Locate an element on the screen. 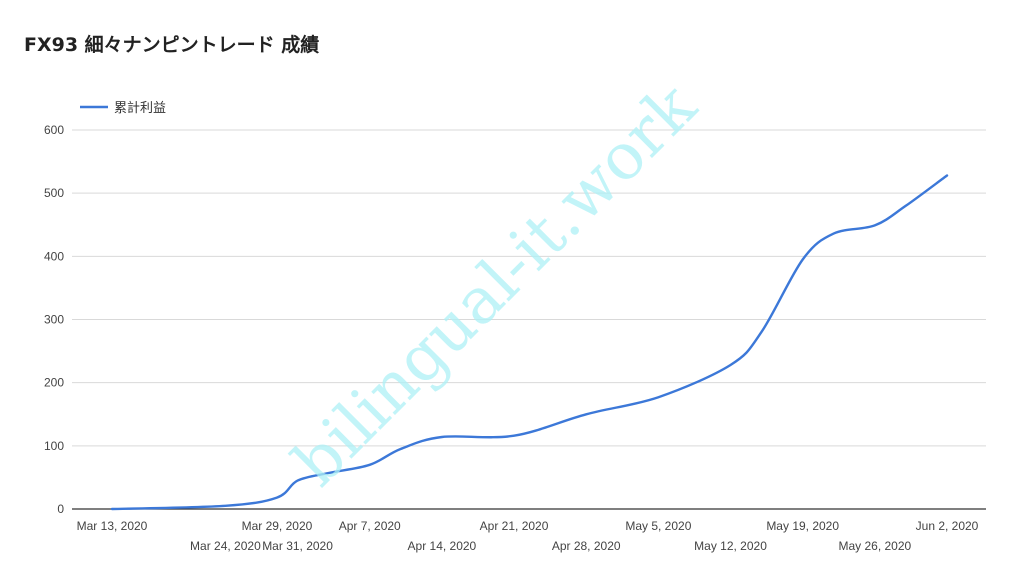 The height and width of the screenshot is (576, 1024). x-tick-label: Mar 29, 2020 is located at coordinates (277, 526).